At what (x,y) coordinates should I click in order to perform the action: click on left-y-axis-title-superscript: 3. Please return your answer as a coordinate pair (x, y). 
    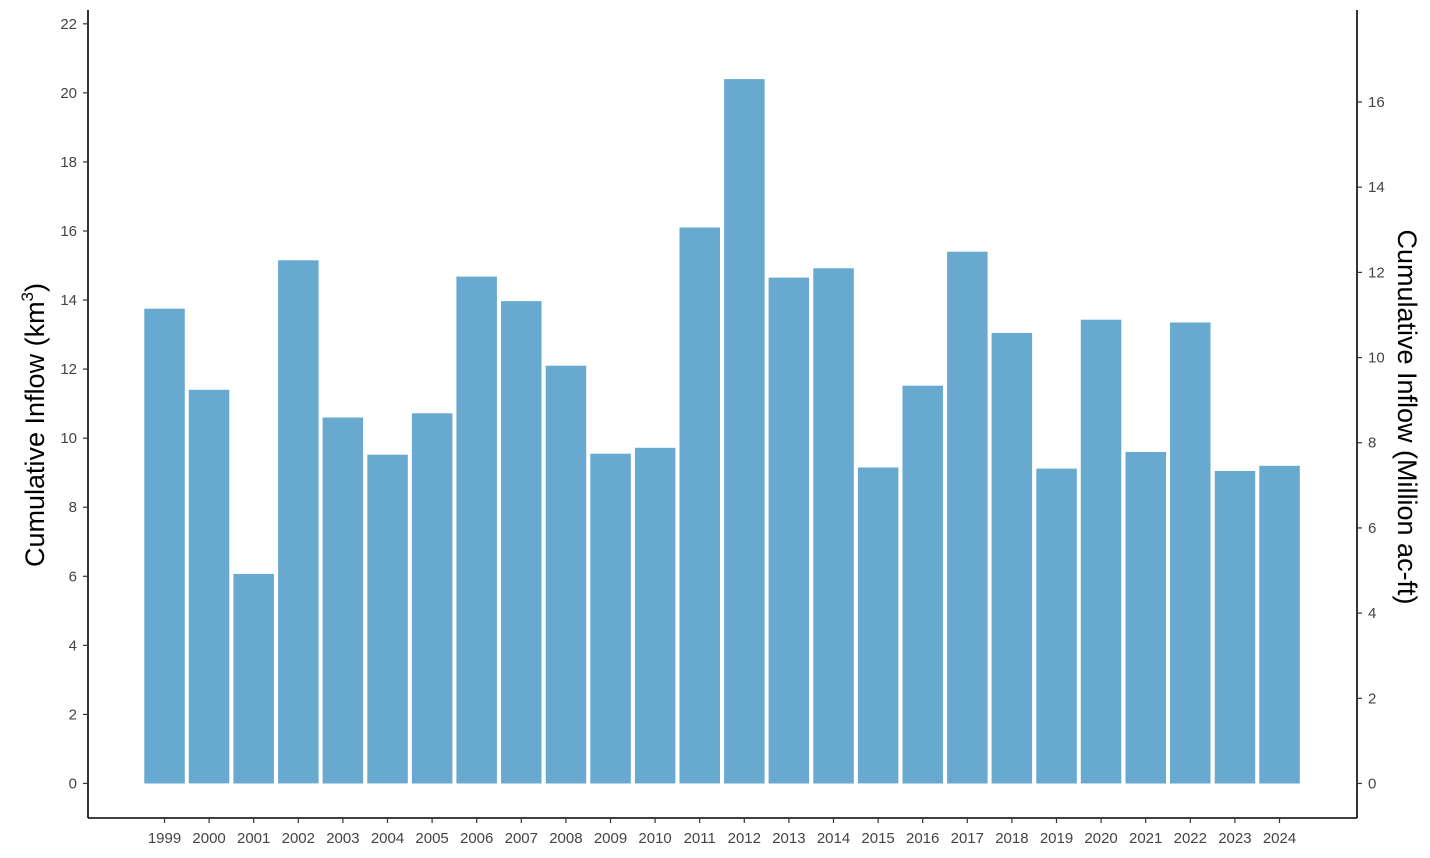
    Looking at the image, I should click on (27, 296).